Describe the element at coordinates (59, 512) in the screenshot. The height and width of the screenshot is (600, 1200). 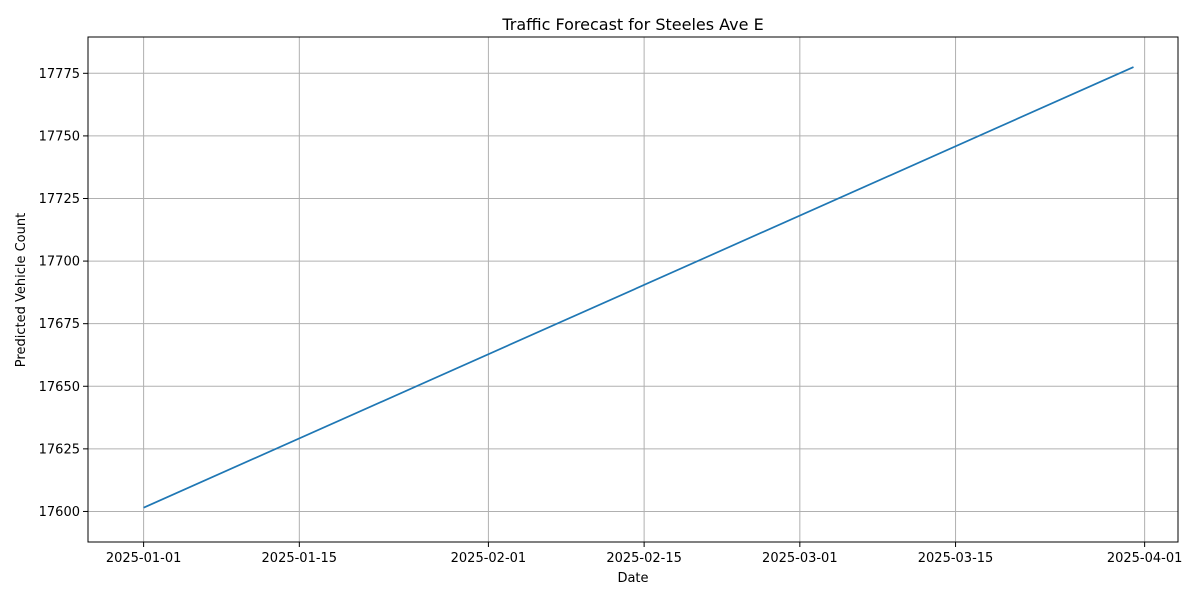
I see `y-tick-label: 17600` at that location.